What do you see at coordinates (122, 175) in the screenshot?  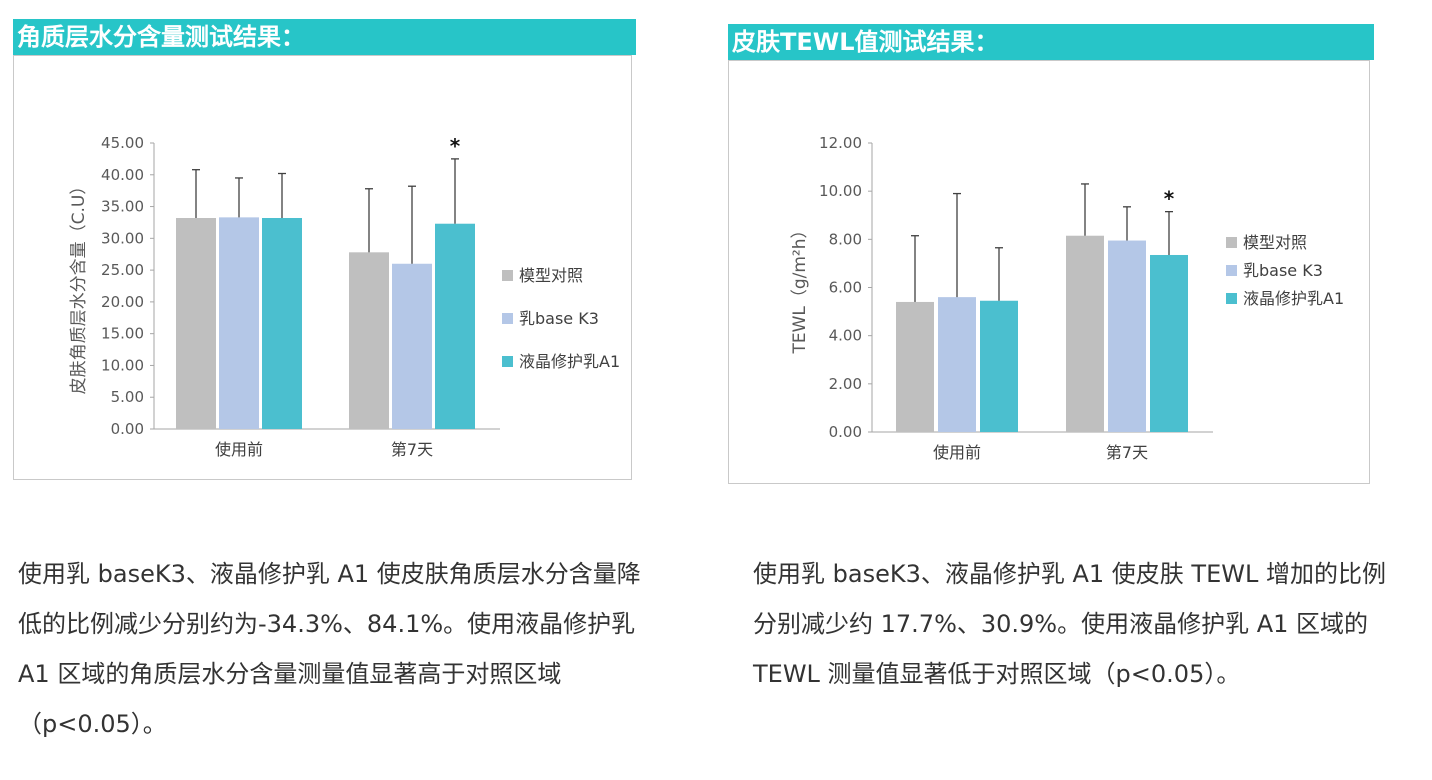 I see `y-tick-label: 40.00` at bounding box center [122, 175].